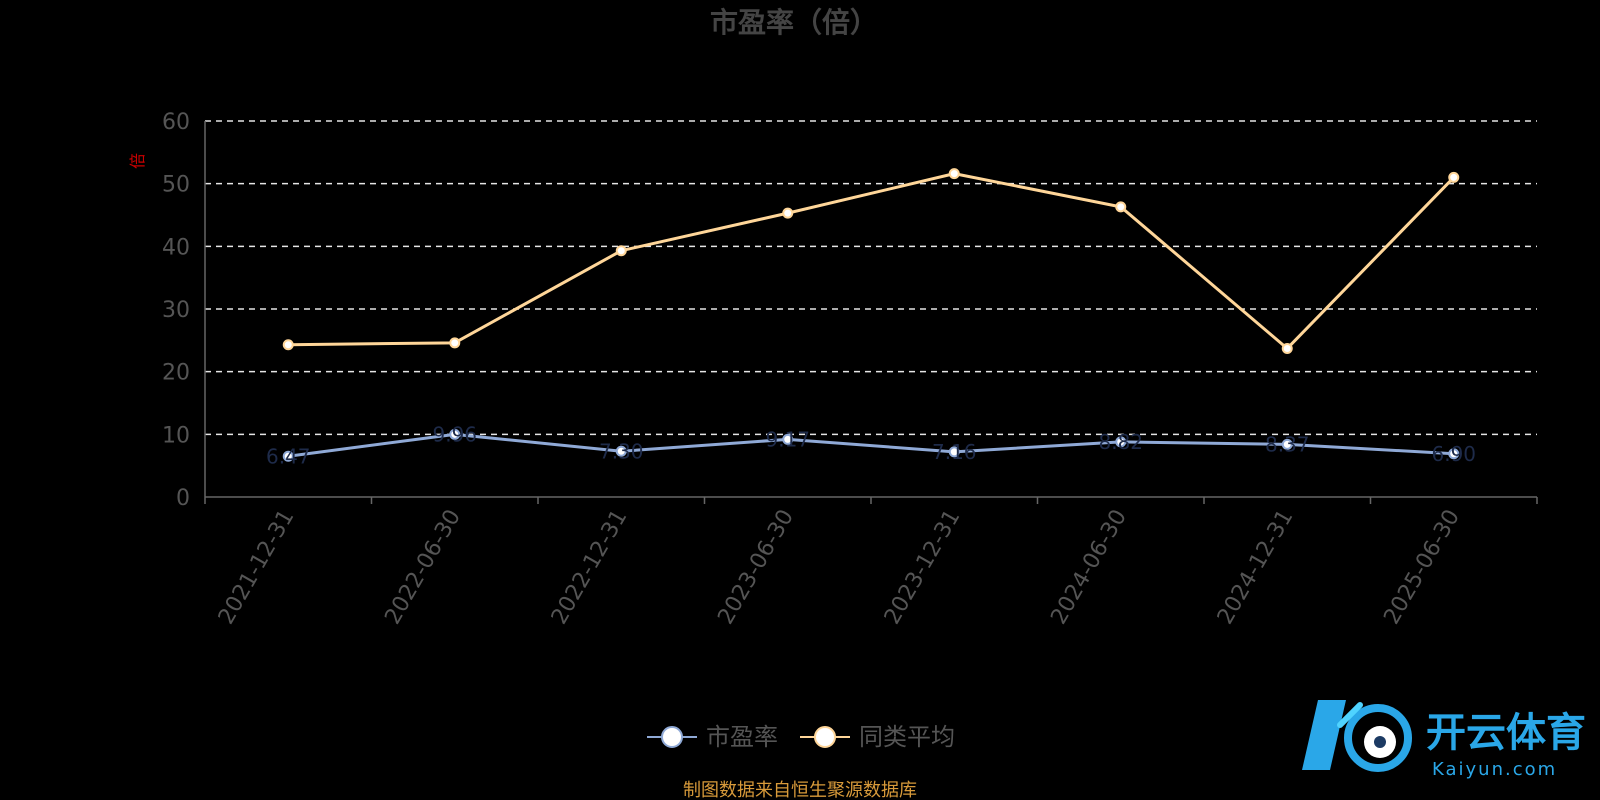  Describe the element at coordinates (137, 161) in the screenshot. I see `y-axis-label: 倍` at that location.